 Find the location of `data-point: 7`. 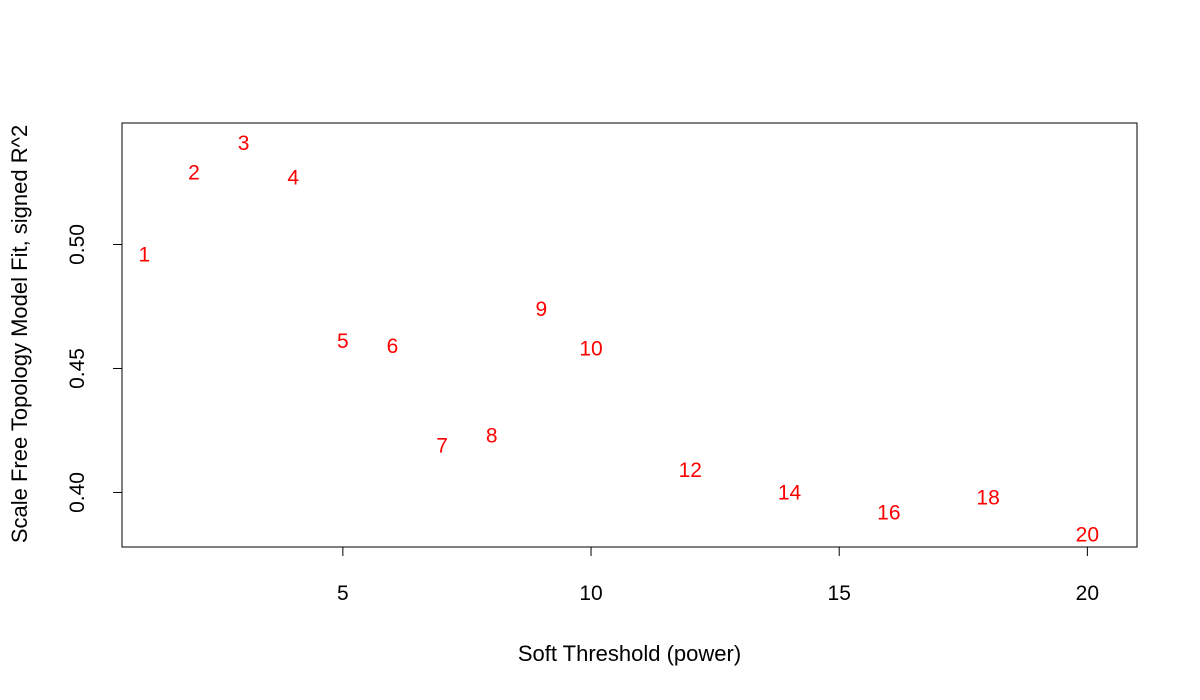

data-point: 7 is located at coordinates (442, 445).